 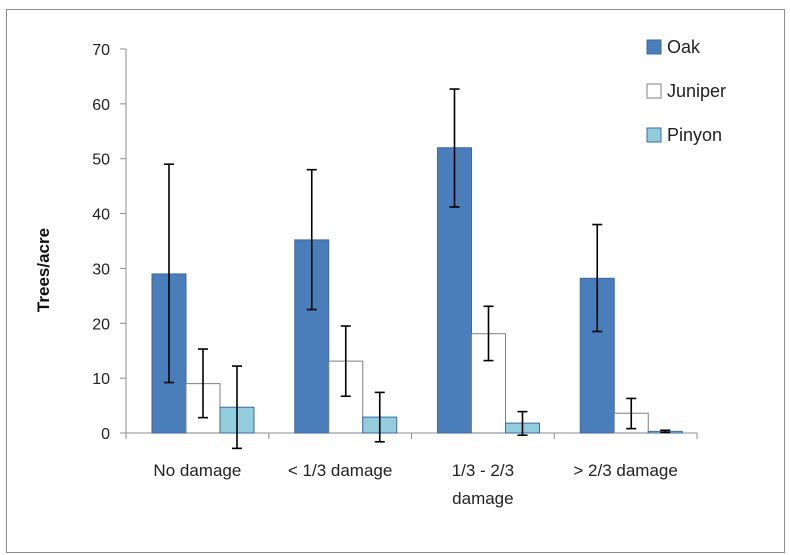 I want to click on tick-labels: 0 10 20 30 40 50 60 70, so click(x=101, y=242).